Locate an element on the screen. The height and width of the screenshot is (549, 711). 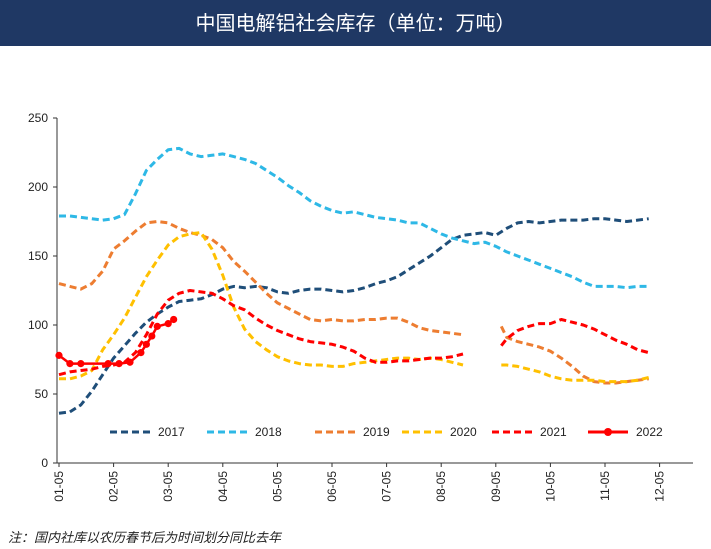
chart-legend: 2017 2018 2019 2020 2021 2022 is located at coordinates (386, 432).